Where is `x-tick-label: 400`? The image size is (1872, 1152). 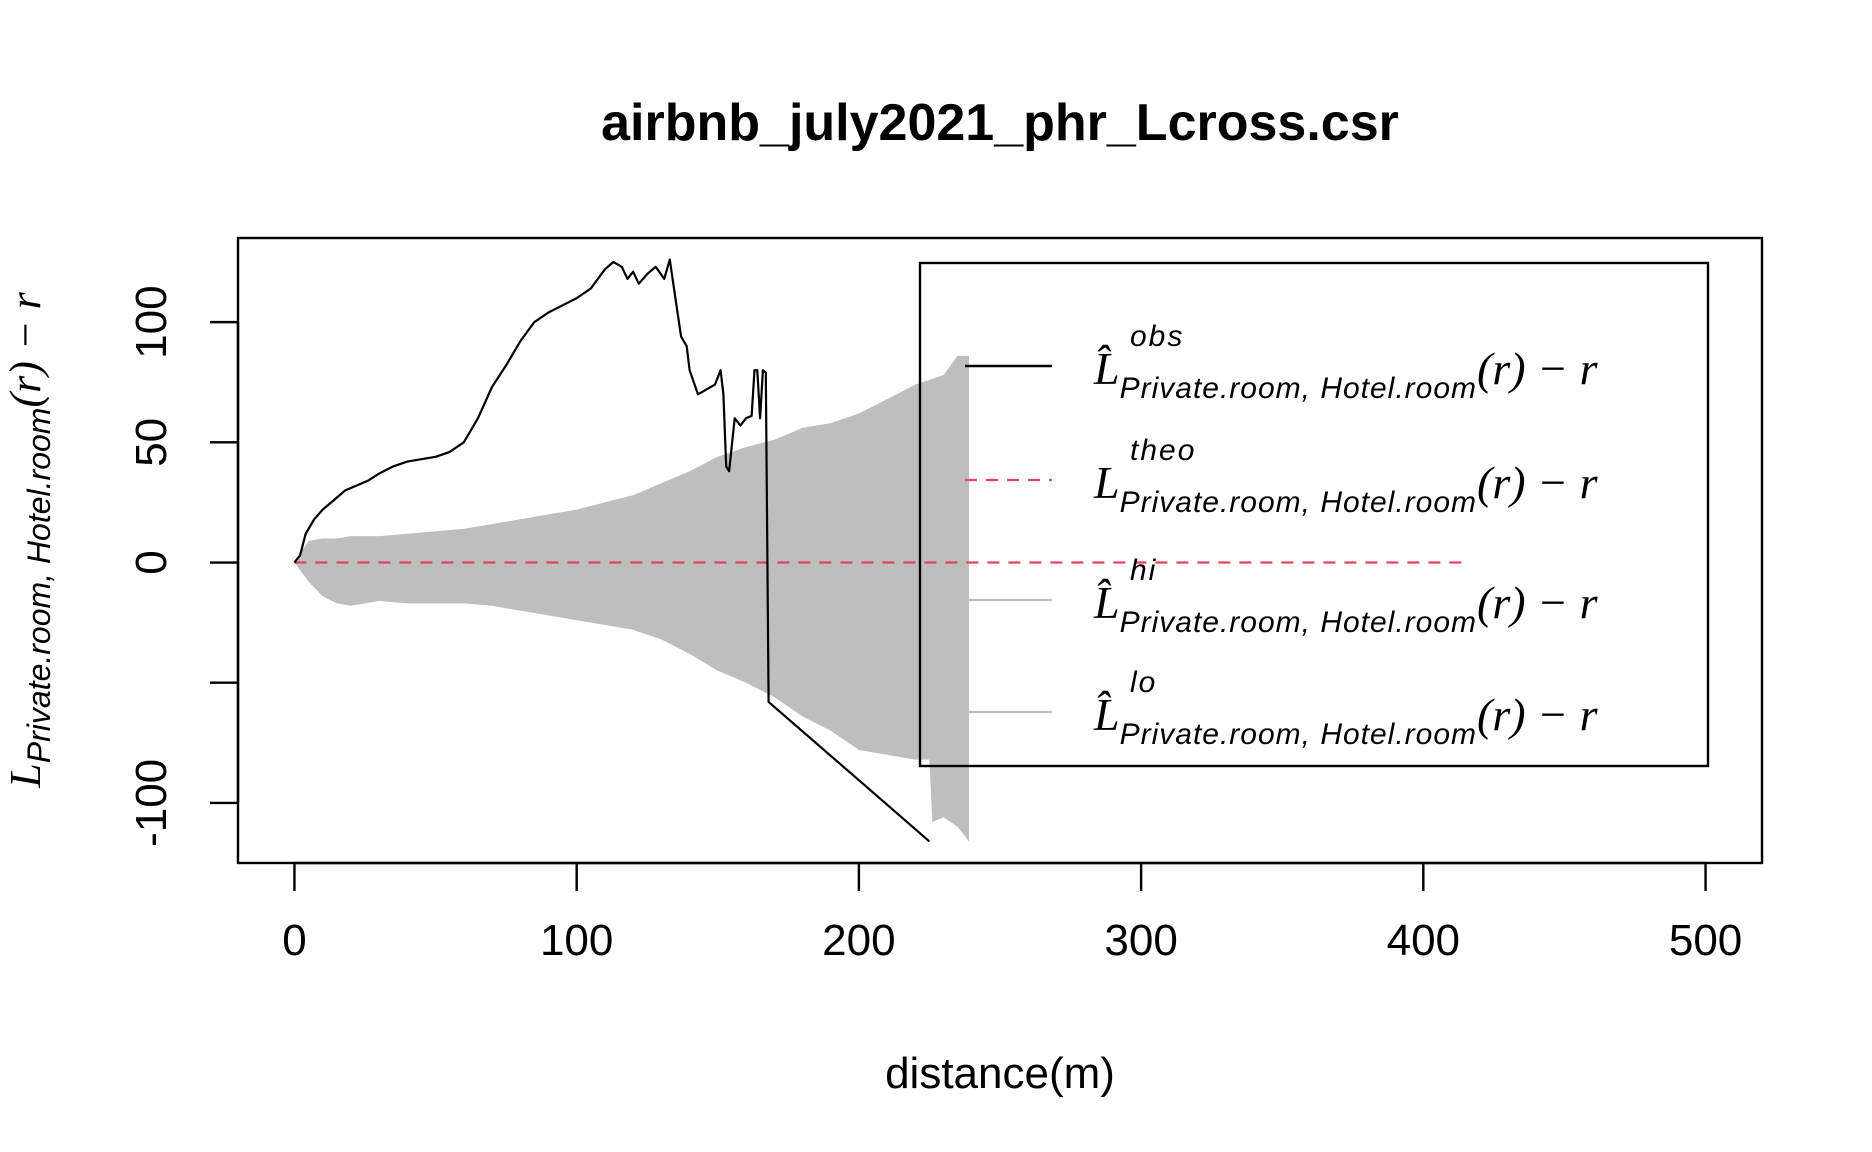
x-tick-label: 400 is located at coordinates (1423, 940).